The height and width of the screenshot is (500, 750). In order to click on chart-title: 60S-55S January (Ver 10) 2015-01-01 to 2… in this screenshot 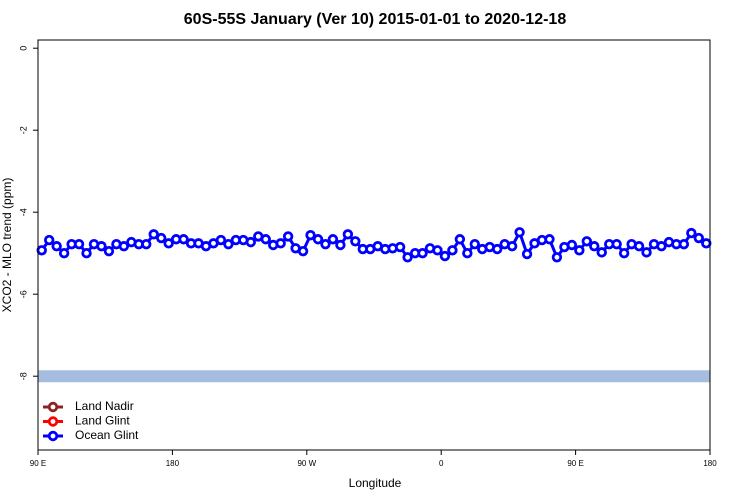, I will do `click(375, 19)`.